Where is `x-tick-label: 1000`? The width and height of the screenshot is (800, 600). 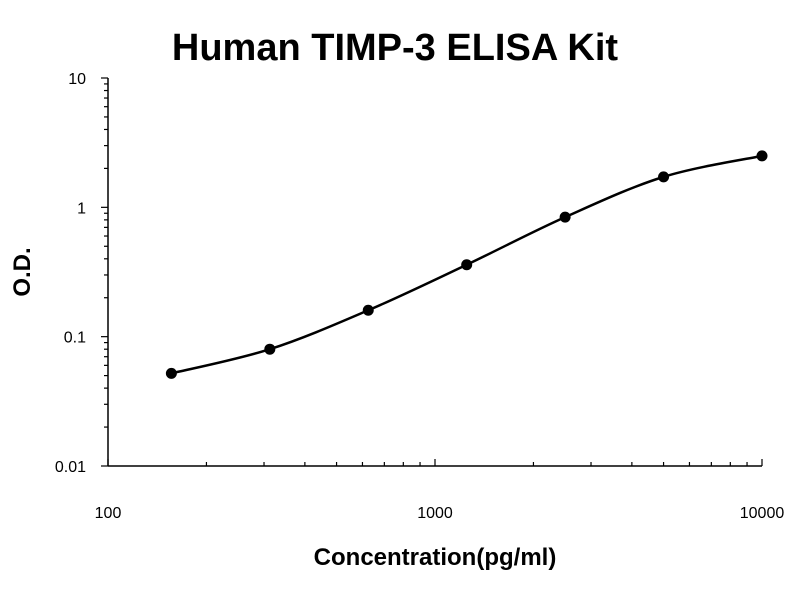
x-tick-label: 1000 is located at coordinates (435, 513).